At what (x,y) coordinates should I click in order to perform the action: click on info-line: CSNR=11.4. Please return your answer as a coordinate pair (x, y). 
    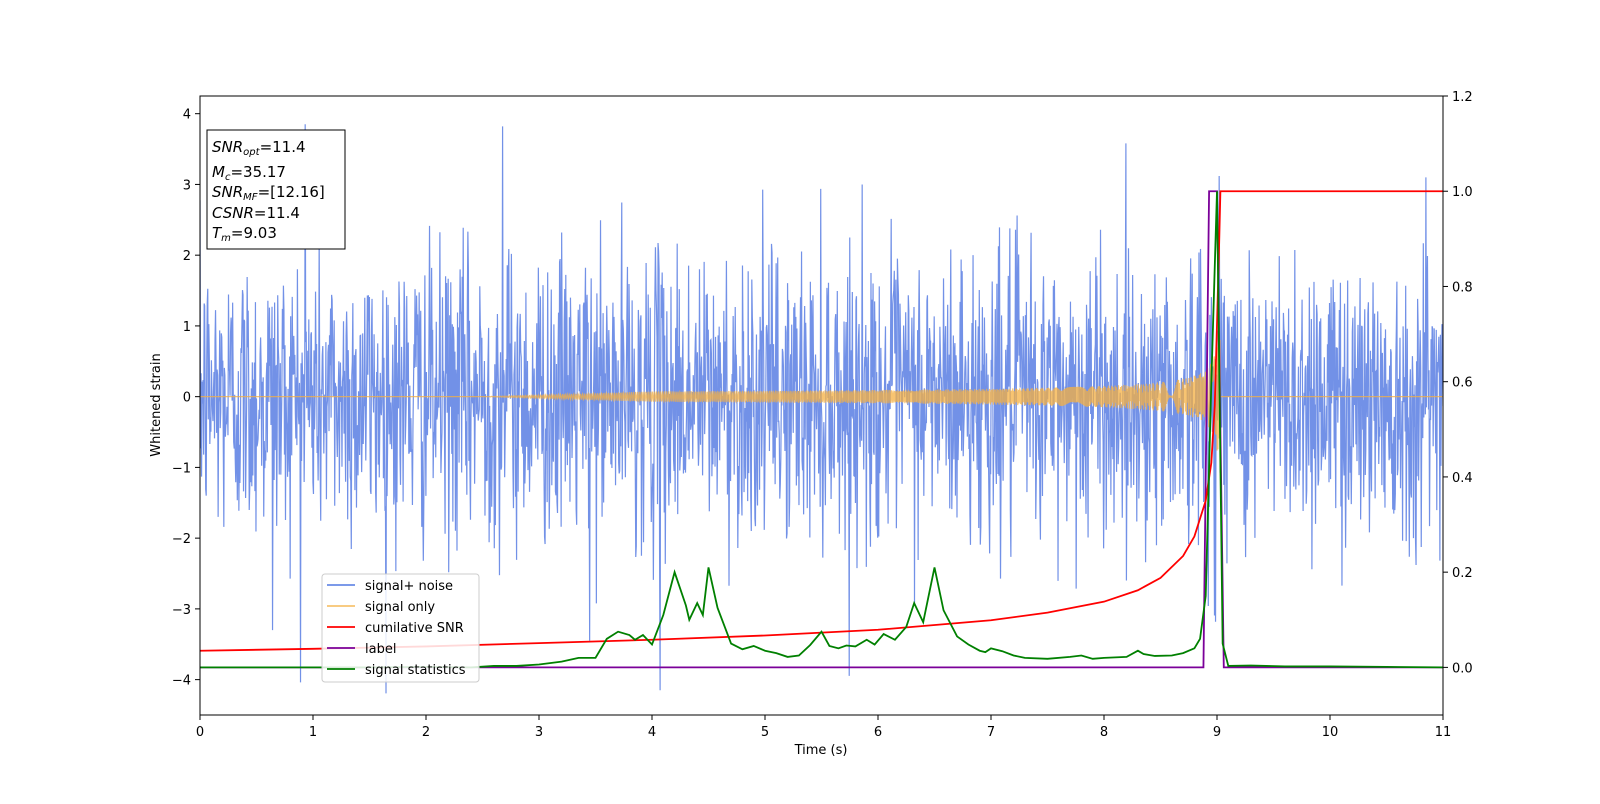
    Looking at the image, I should click on (256, 213).